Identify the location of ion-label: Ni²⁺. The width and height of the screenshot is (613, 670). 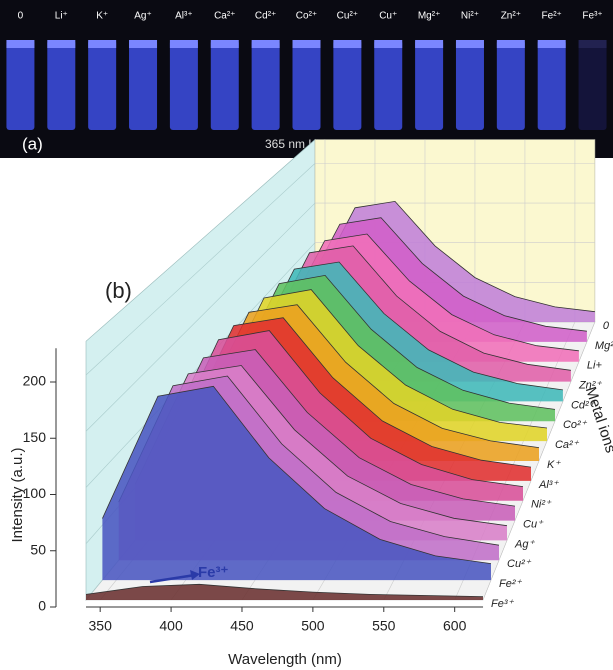
(470, 16).